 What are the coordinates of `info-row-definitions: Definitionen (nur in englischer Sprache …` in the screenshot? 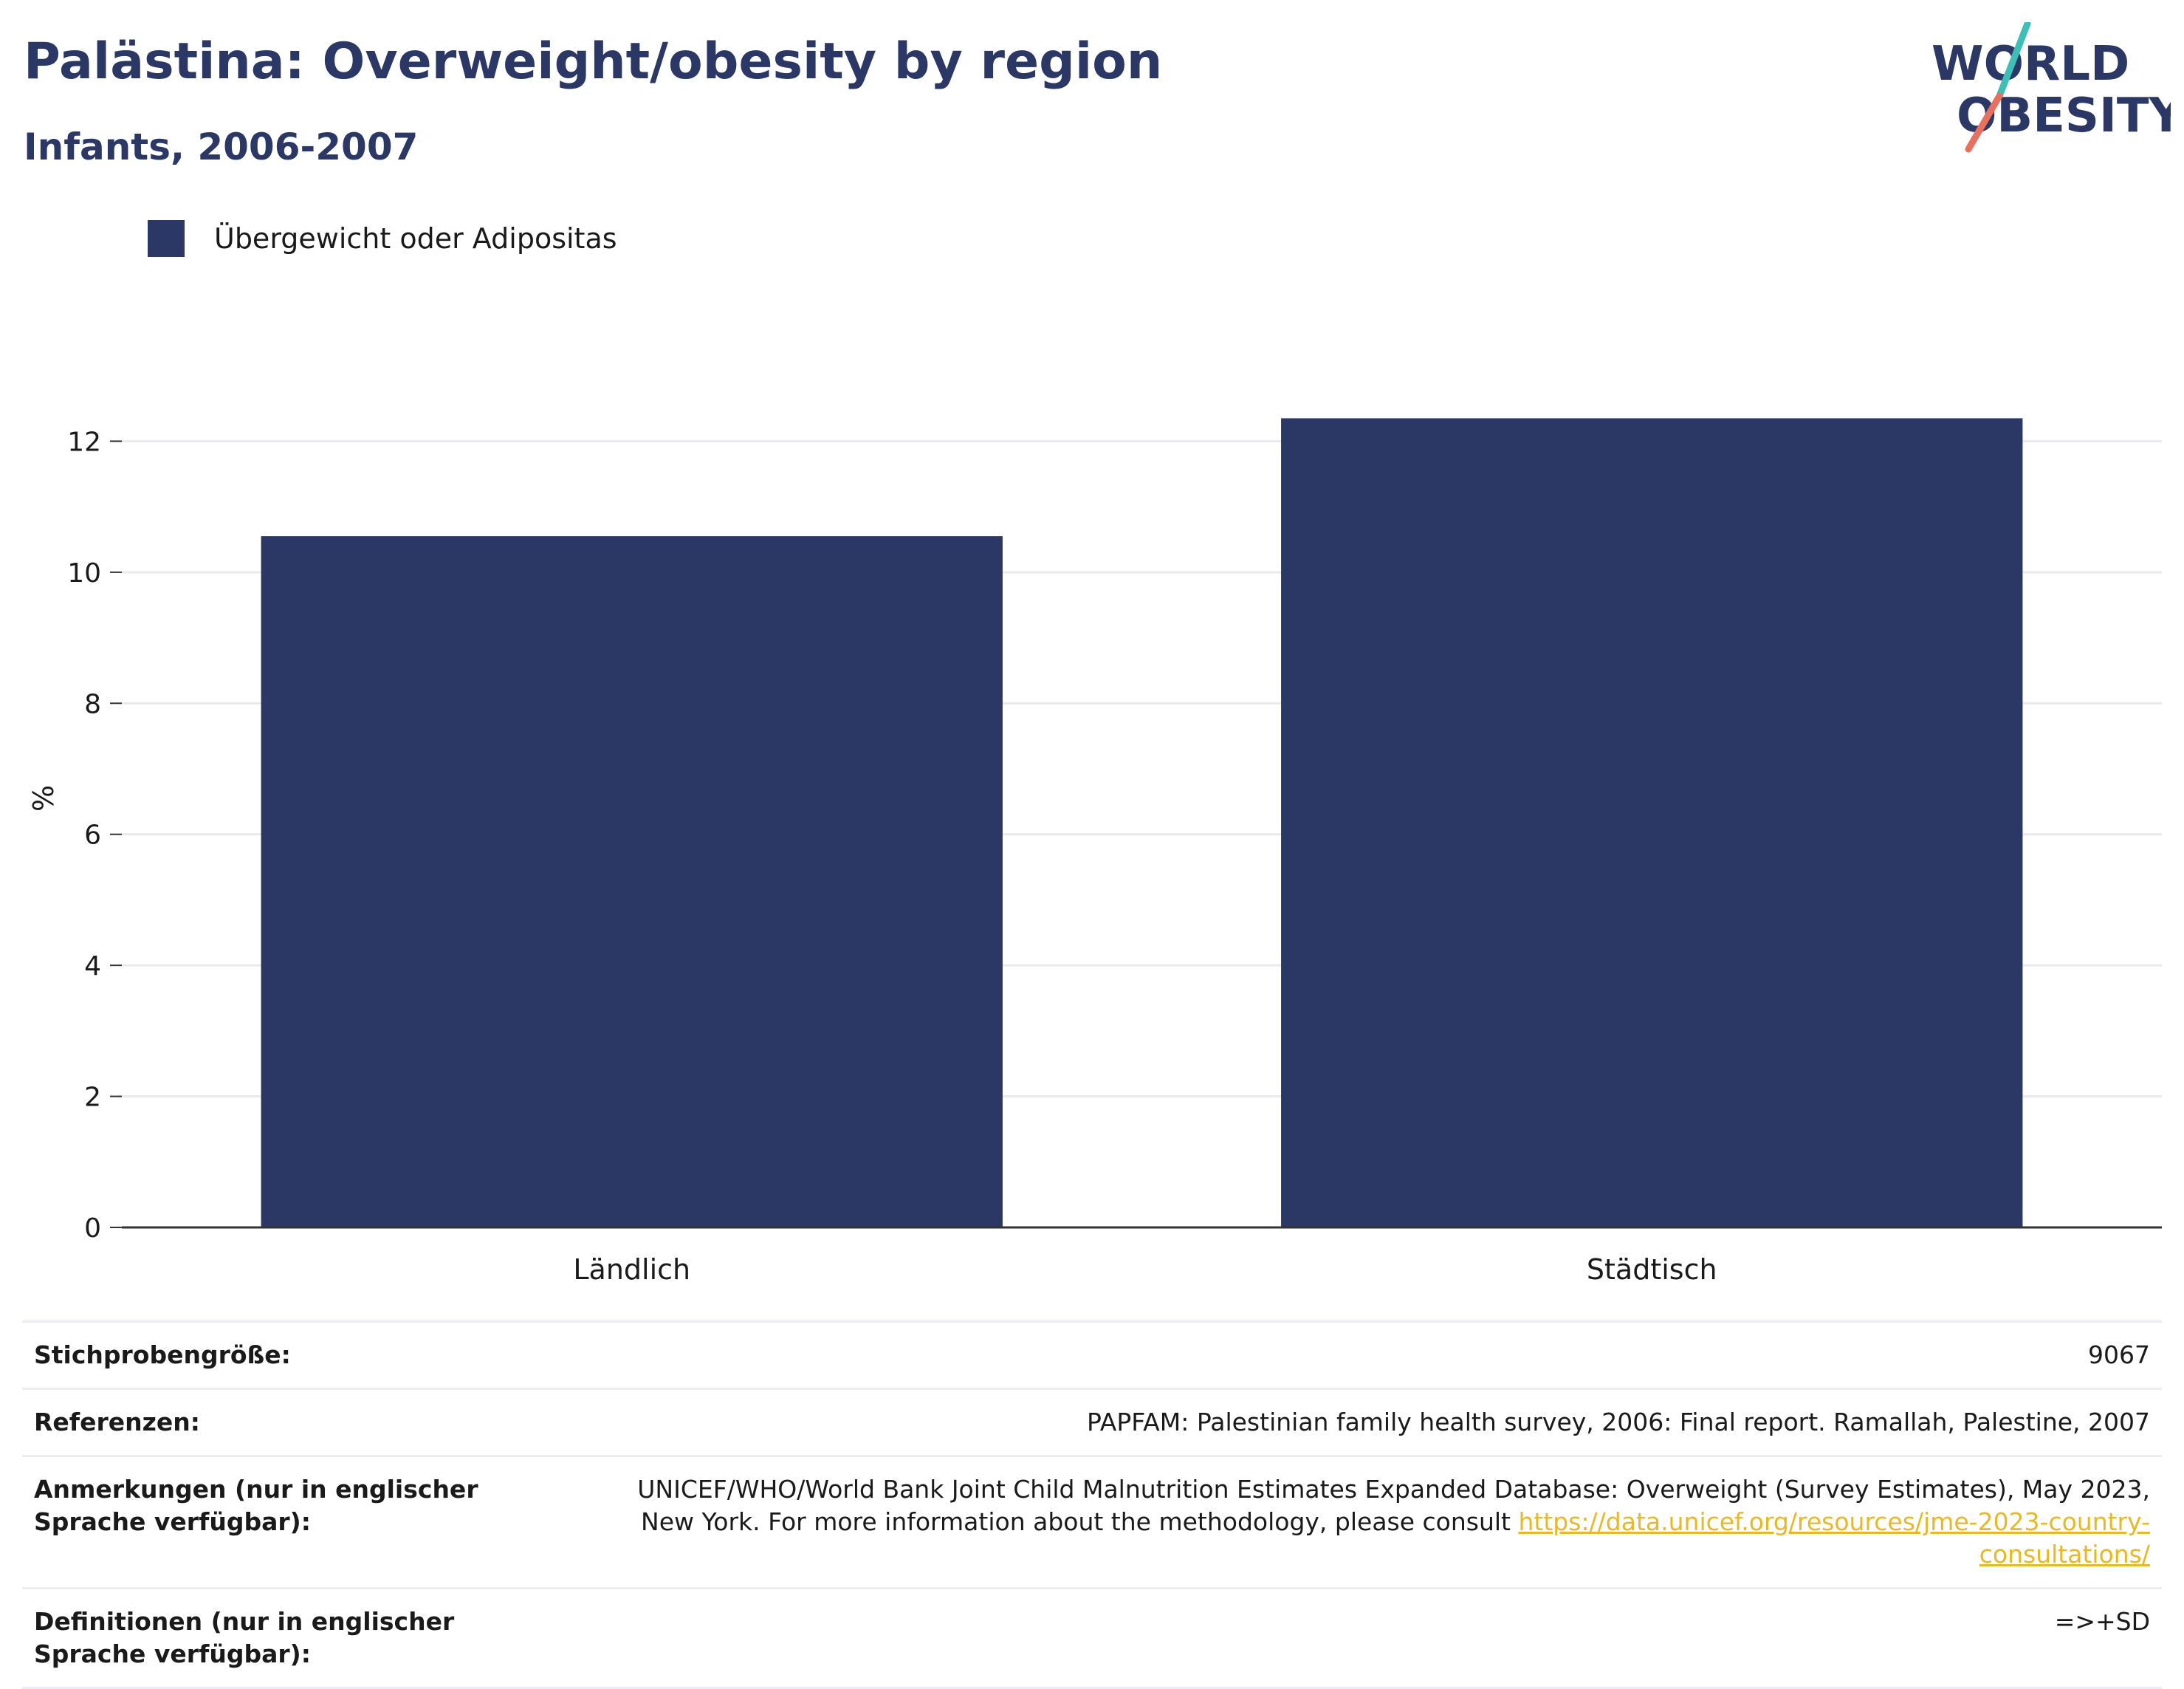 It's located at (1092, 1638).